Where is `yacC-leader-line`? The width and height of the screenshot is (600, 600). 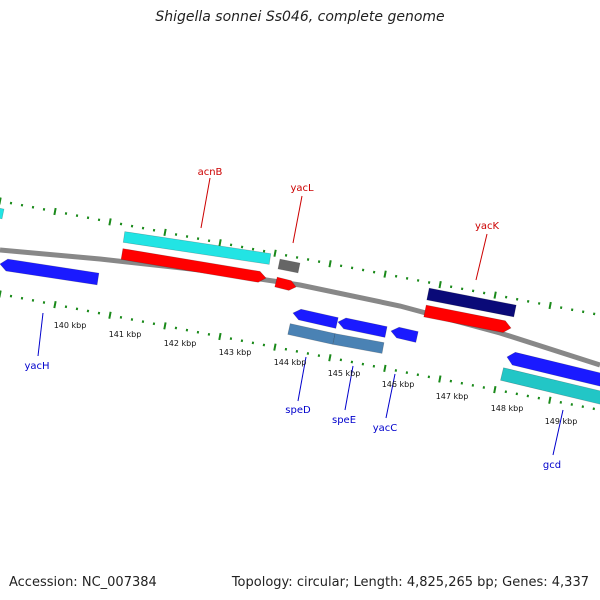
yacC-leader-line is located at coordinates (390, 396).